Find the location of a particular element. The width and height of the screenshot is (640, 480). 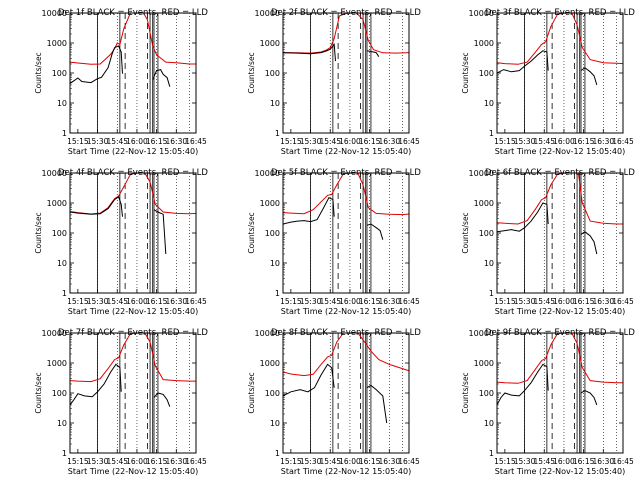

panel-title: Det 5f BLACK = Events, RED = LLD is located at coordinates (346, 173).